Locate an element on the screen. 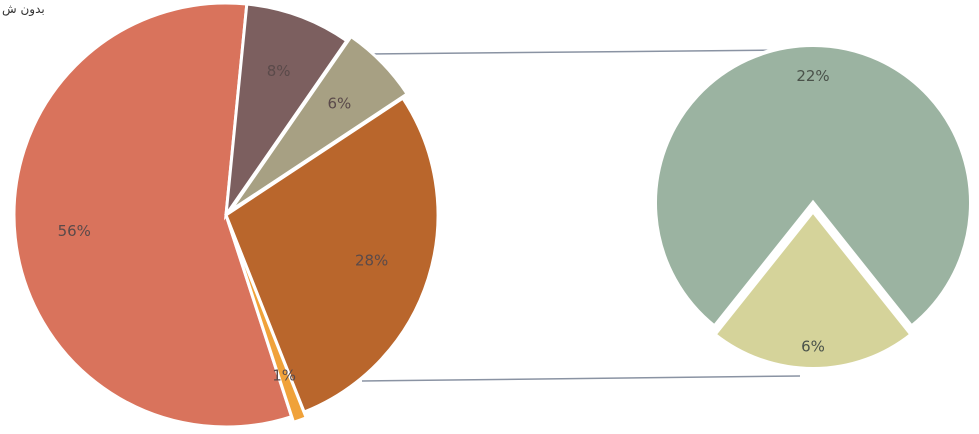  pie-label-1pct: 1% is located at coordinates (284, 376).